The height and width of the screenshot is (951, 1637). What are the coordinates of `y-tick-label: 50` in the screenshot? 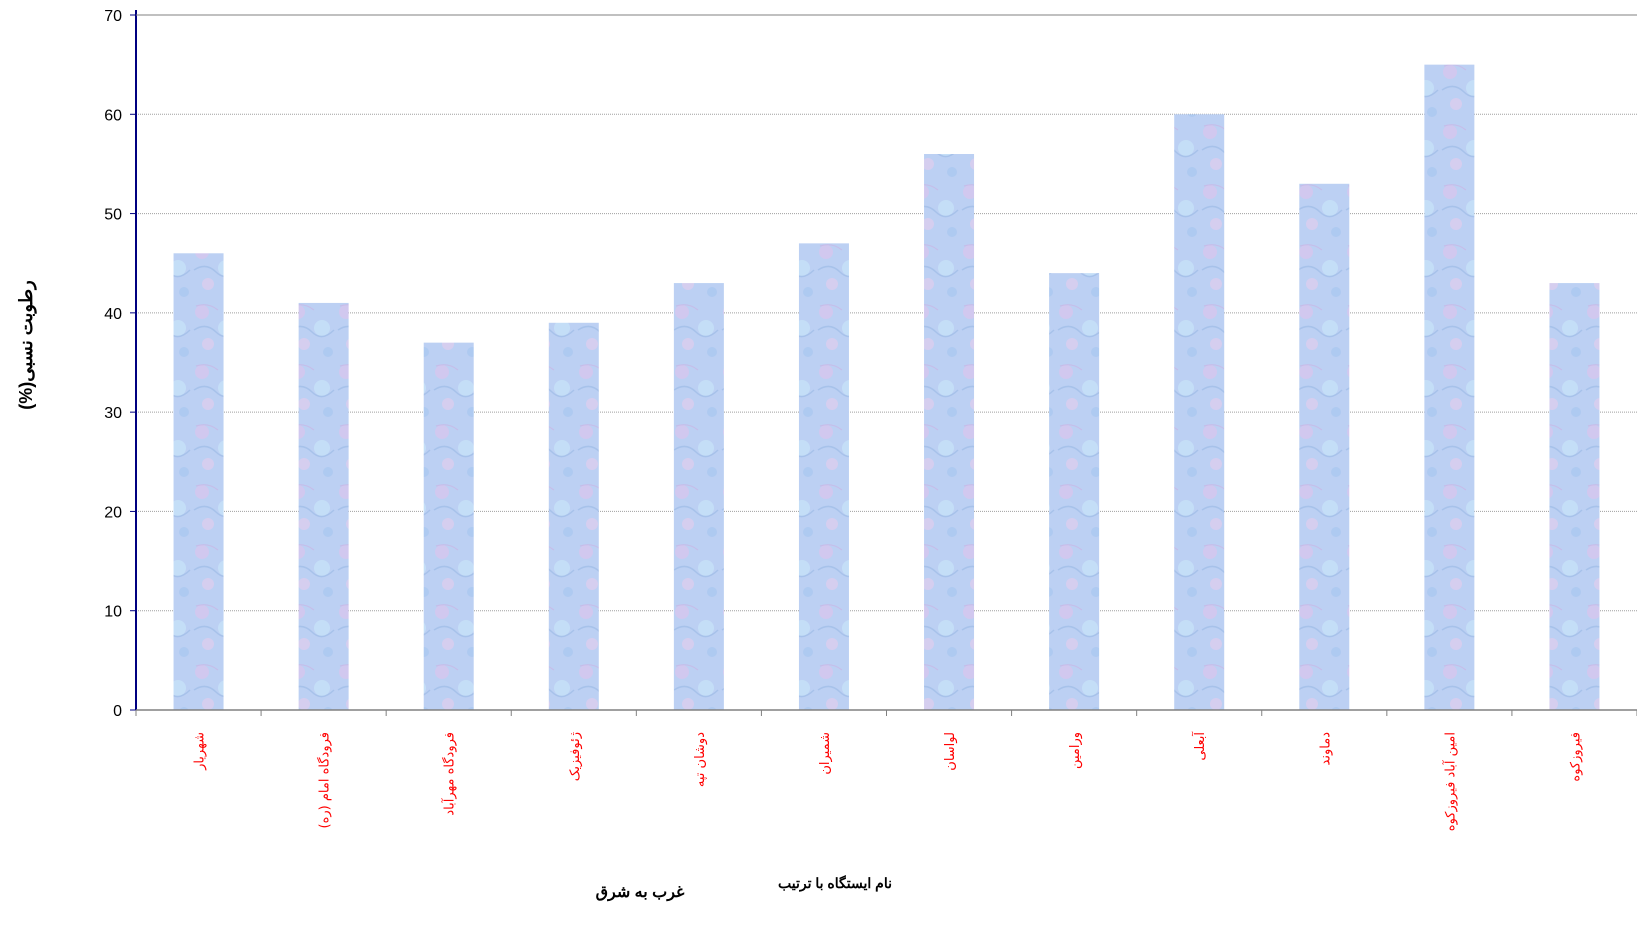 It's located at (113, 215).